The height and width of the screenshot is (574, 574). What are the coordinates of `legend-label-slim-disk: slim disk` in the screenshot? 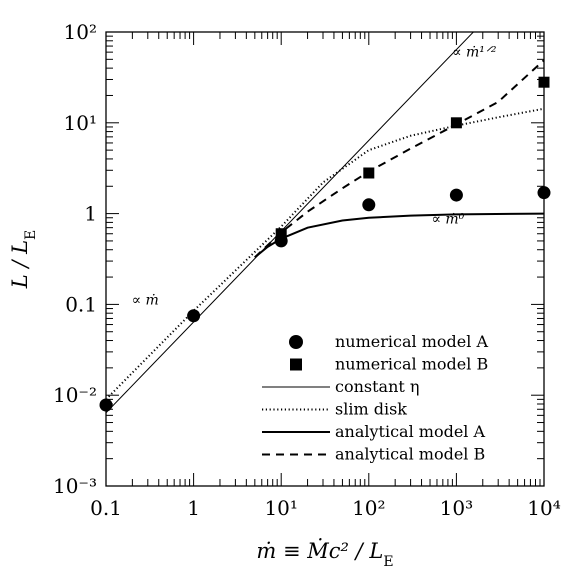 It's located at (371, 409).